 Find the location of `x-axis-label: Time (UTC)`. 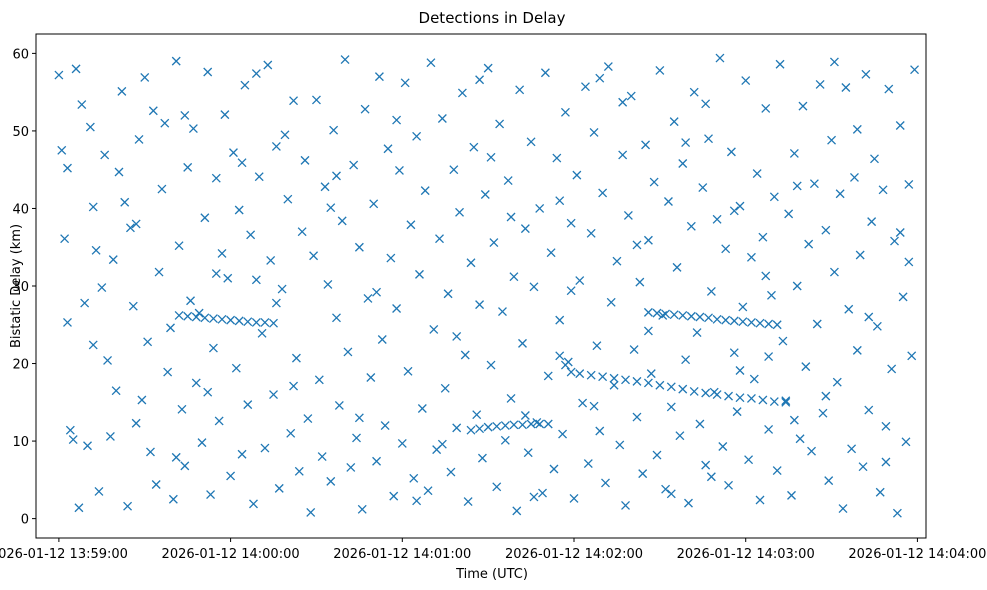

x-axis-label: Time (UTC) is located at coordinates (491, 574).